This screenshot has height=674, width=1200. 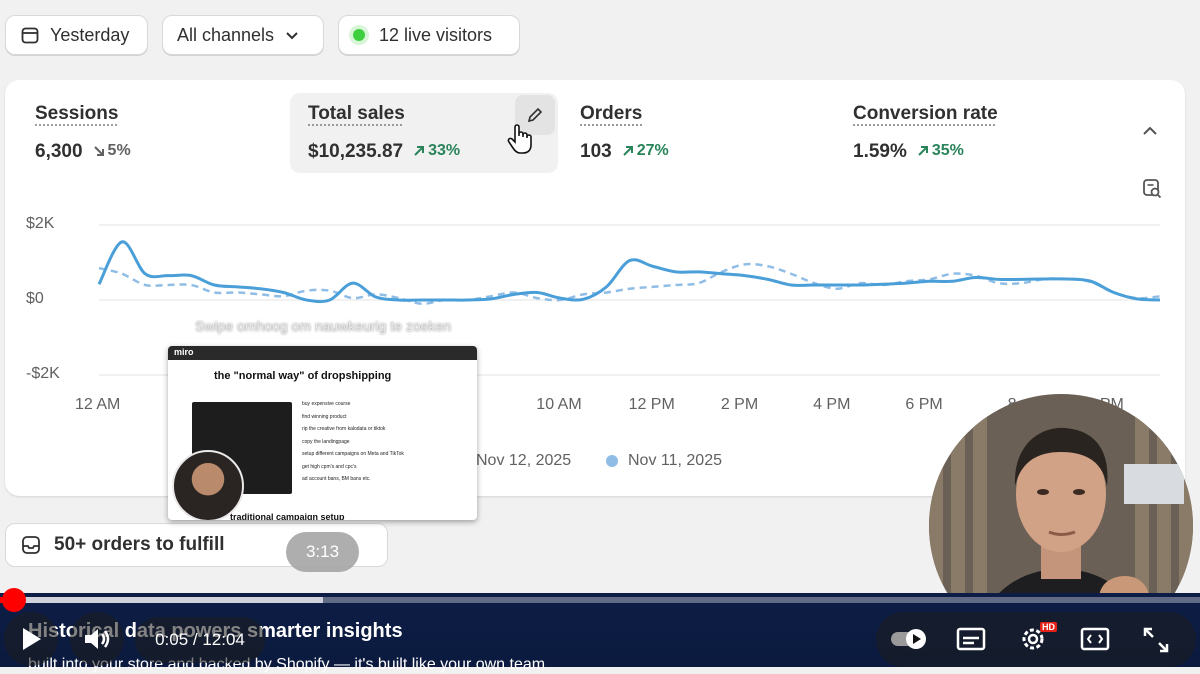 What do you see at coordinates (353, 404) in the screenshot?
I see `preview-list-item: buy expensive course` at bounding box center [353, 404].